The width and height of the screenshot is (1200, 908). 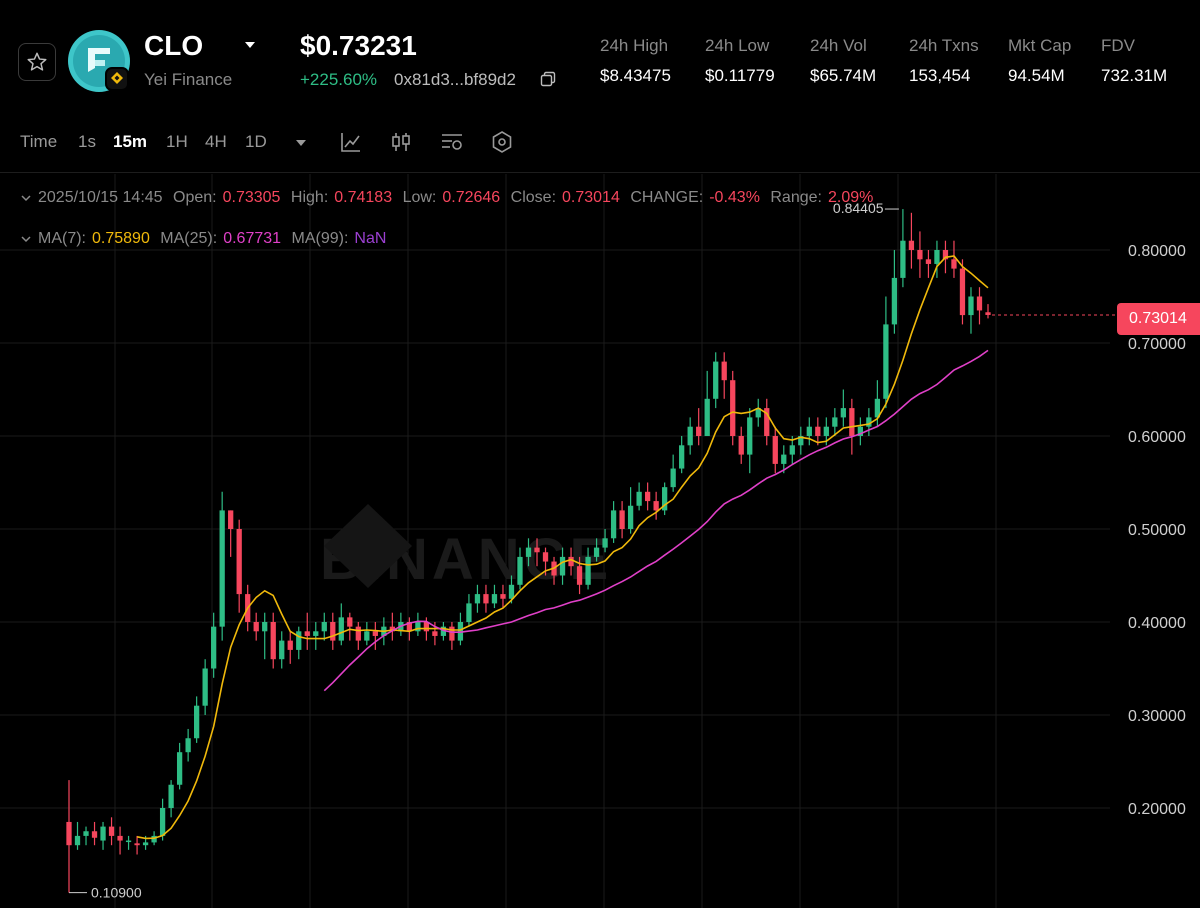 What do you see at coordinates (370, 238) in the screenshot?
I see `ma99-value: NaN` at bounding box center [370, 238].